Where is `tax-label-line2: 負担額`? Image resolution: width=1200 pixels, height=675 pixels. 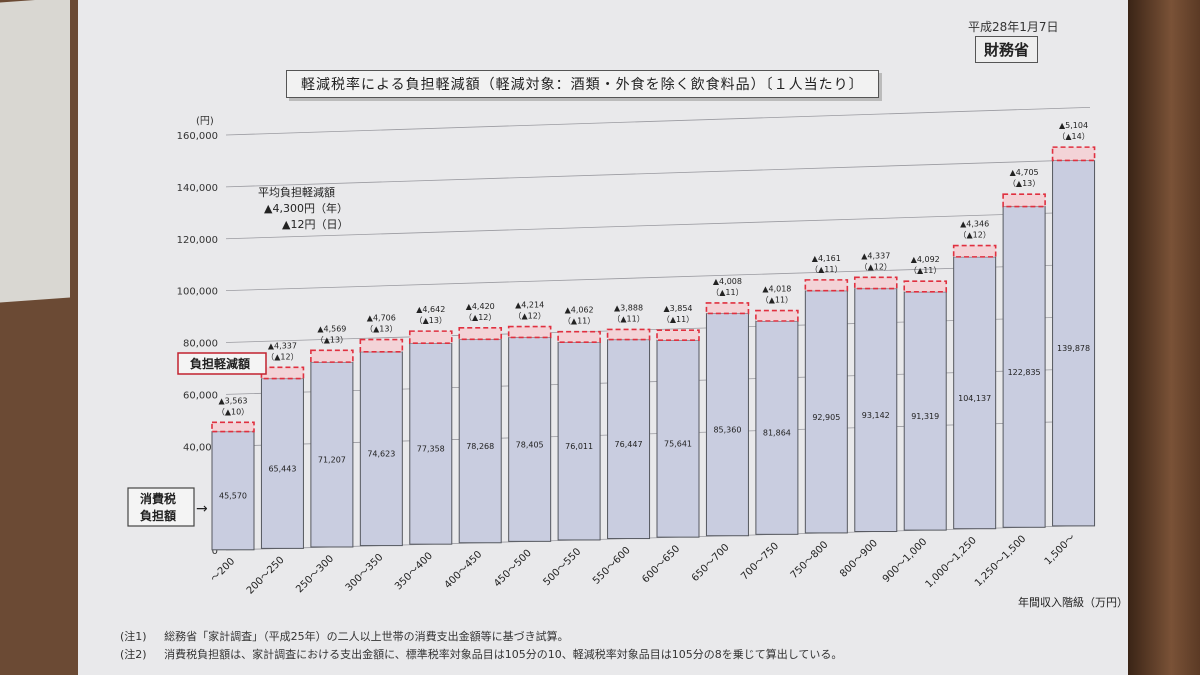 tax-label-line2: 負担額 is located at coordinates (158, 515).